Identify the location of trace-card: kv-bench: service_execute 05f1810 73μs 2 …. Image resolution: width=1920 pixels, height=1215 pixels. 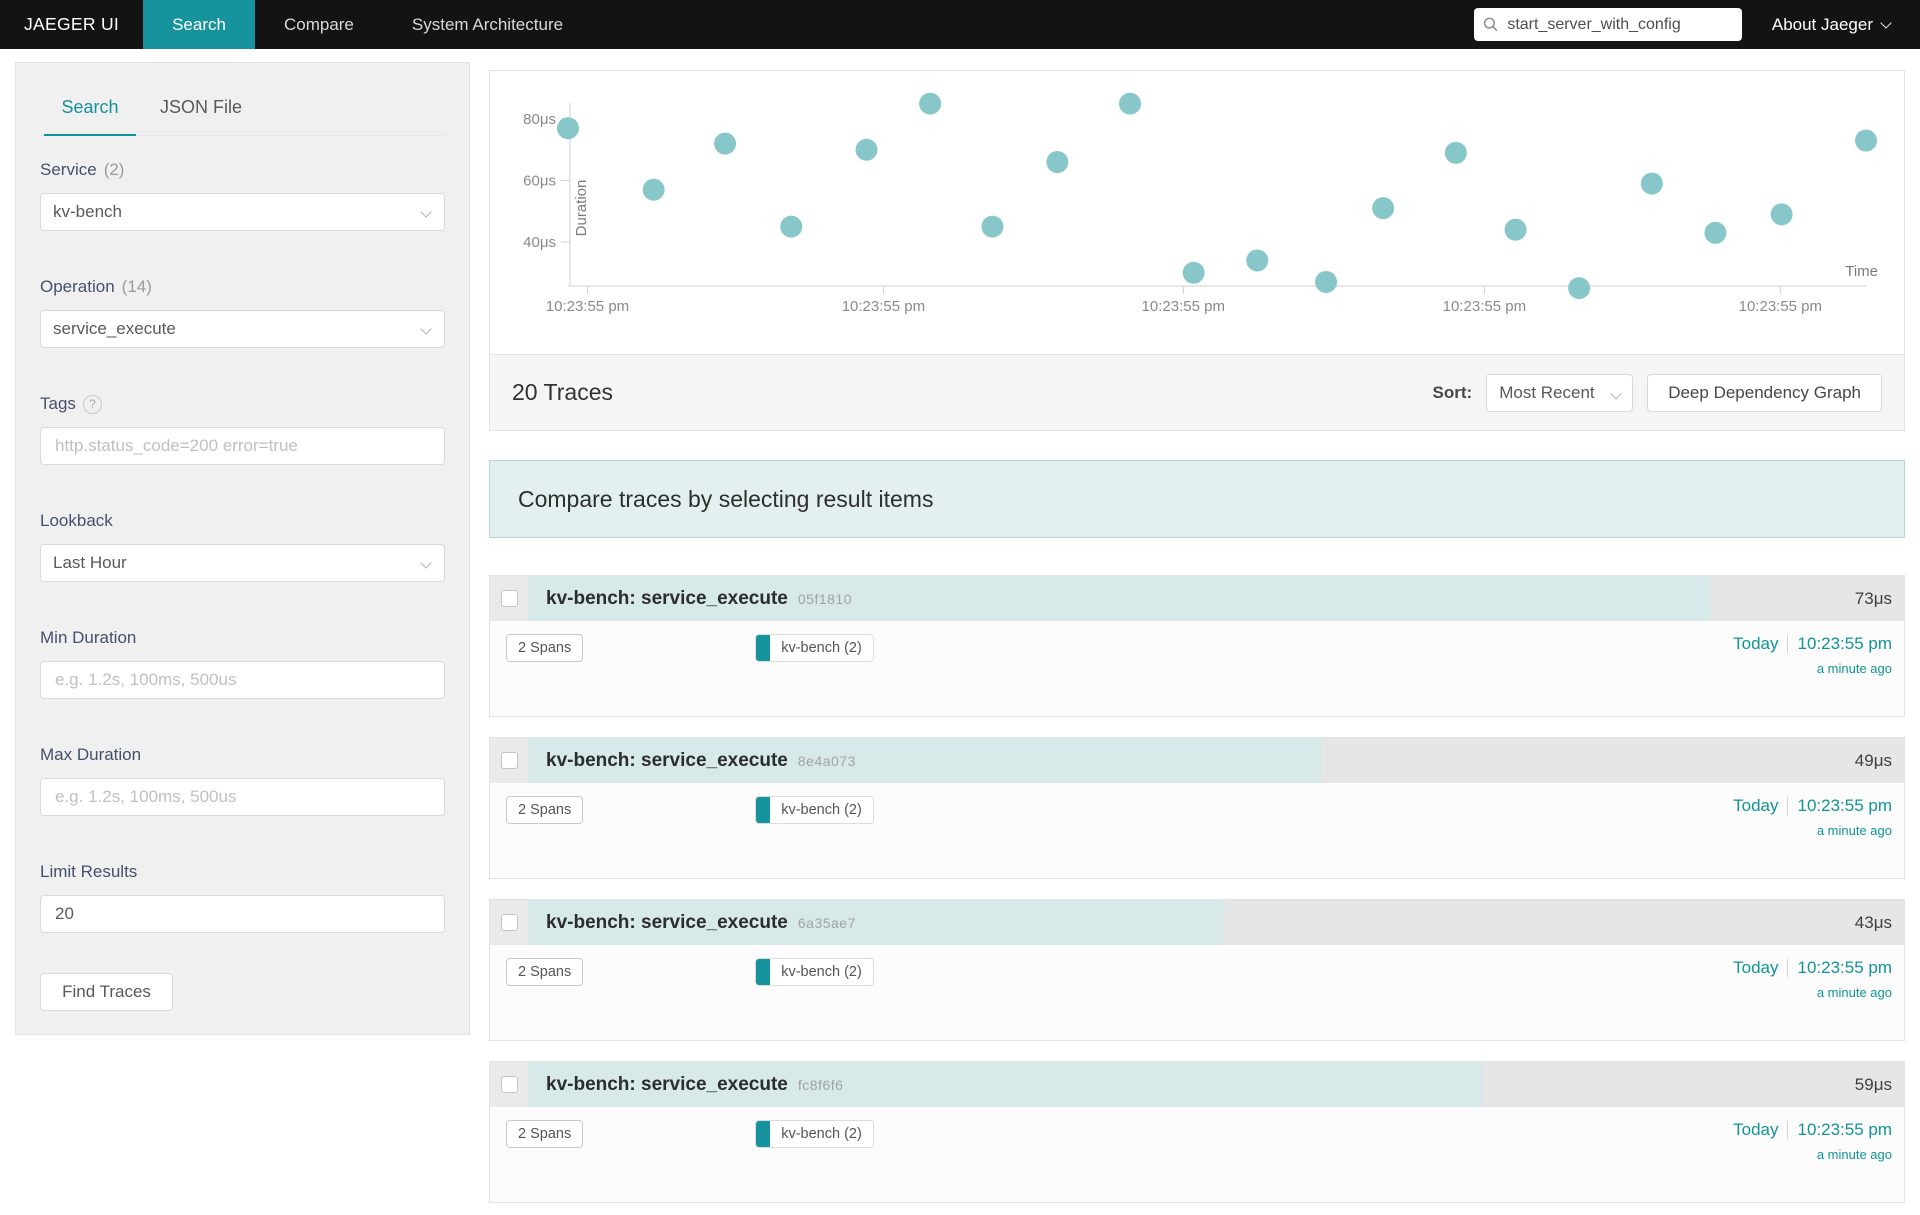
(1197, 646).